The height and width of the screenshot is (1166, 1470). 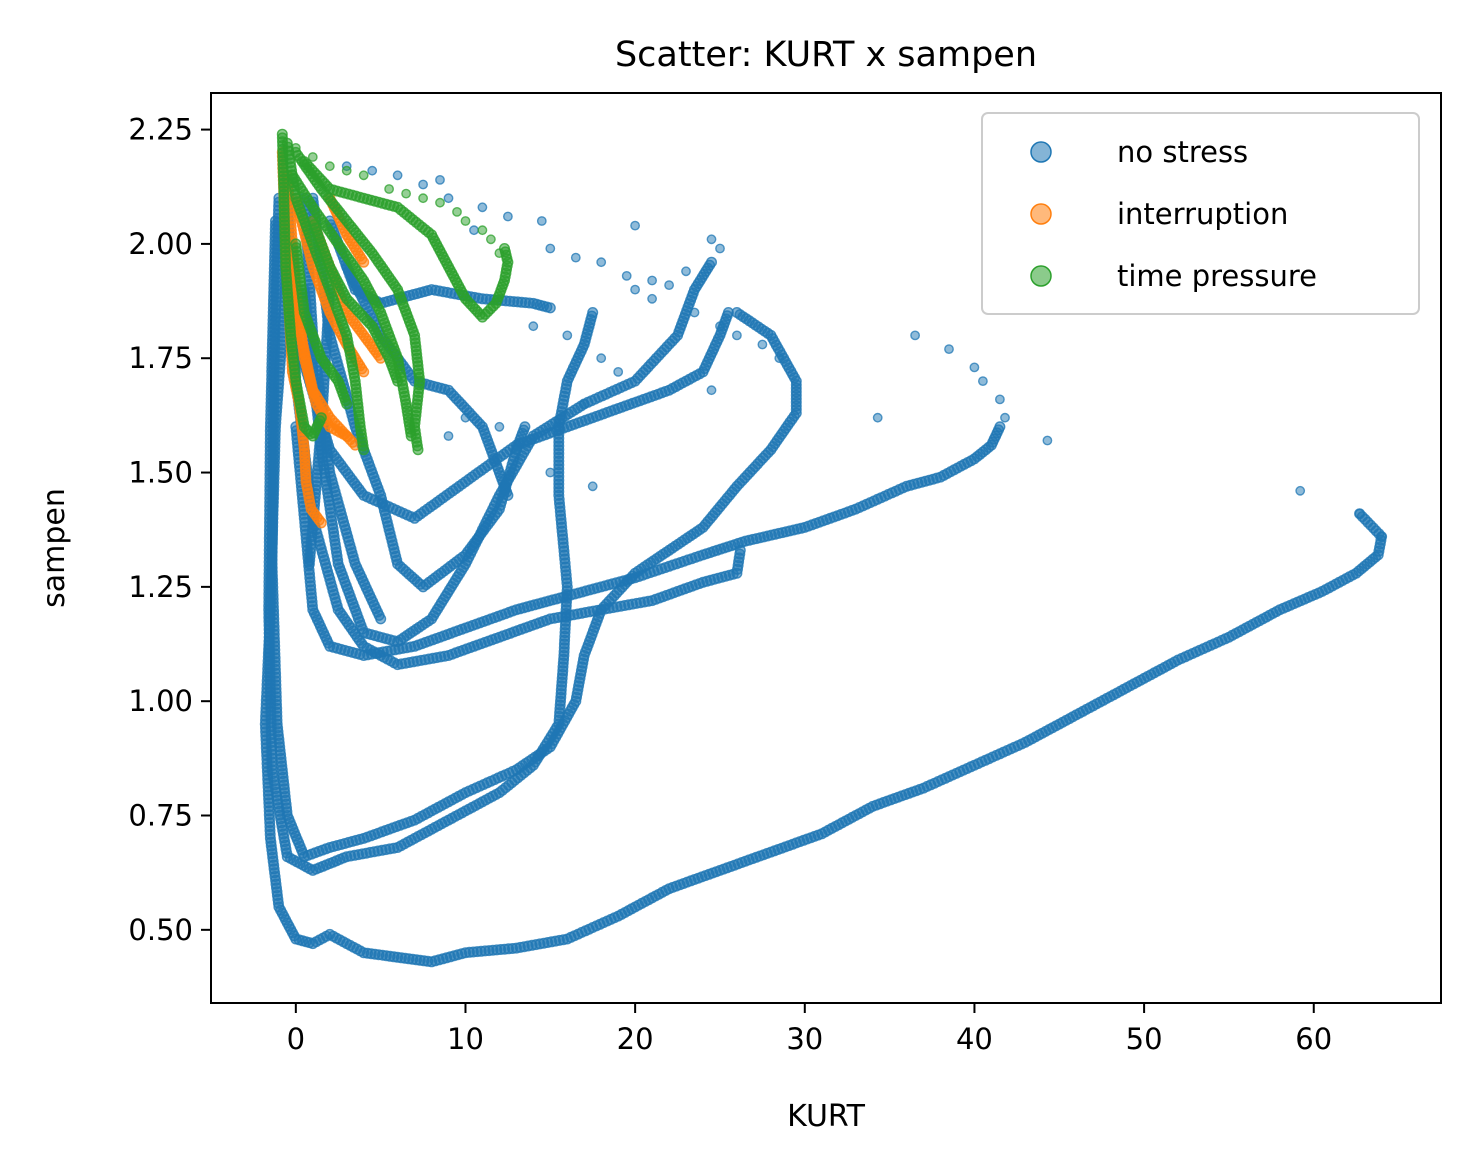 What do you see at coordinates (160, 244) in the screenshot?
I see `y-tick-label: 2.00` at bounding box center [160, 244].